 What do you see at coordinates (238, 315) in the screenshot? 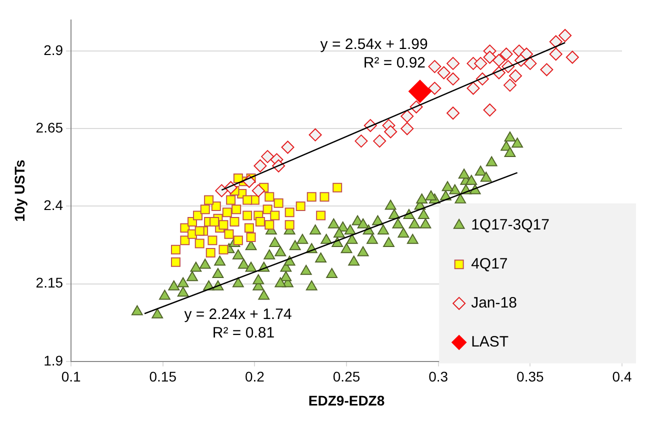
I see `annotation: y = 2.24x + 1.74` at bounding box center [238, 315].